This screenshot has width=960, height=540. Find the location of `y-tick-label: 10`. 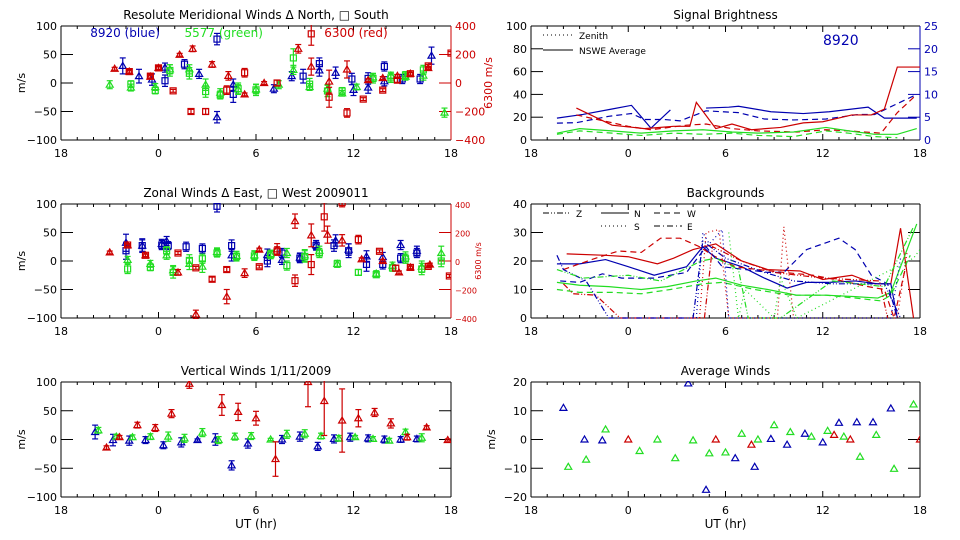

y-tick-label: 10 is located at coordinates (520, 290).